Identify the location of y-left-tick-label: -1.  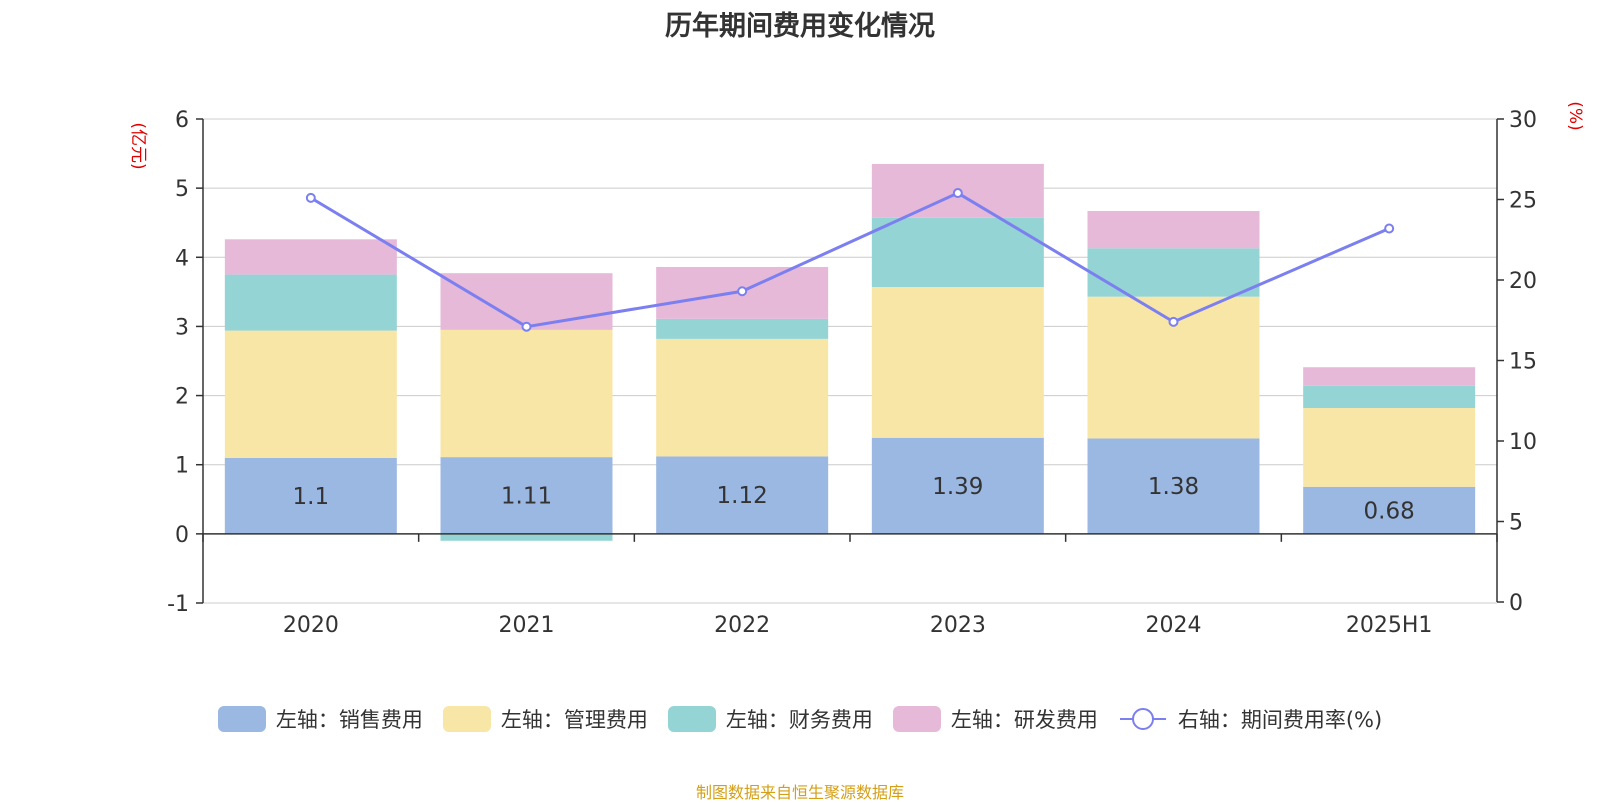
(178, 604).